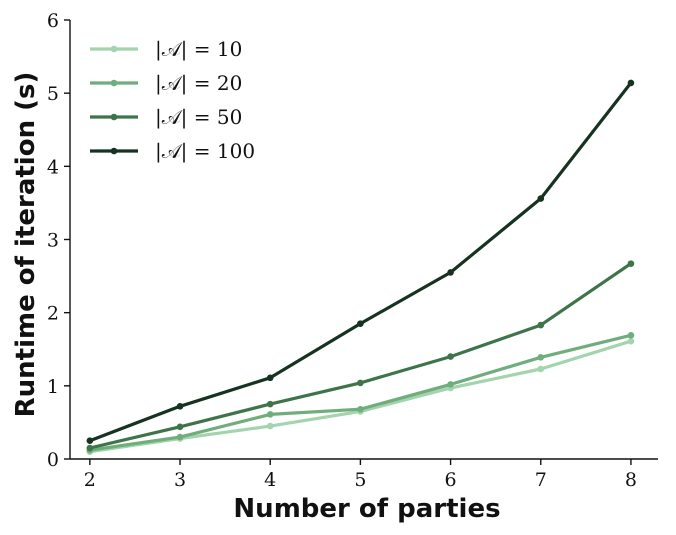 Image resolution: width=676 pixels, height=535 pixels. What do you see at coordinates (631, 480) in the screenshot?
I see `x-tick-label: 8` at bounding box center [631, 480].